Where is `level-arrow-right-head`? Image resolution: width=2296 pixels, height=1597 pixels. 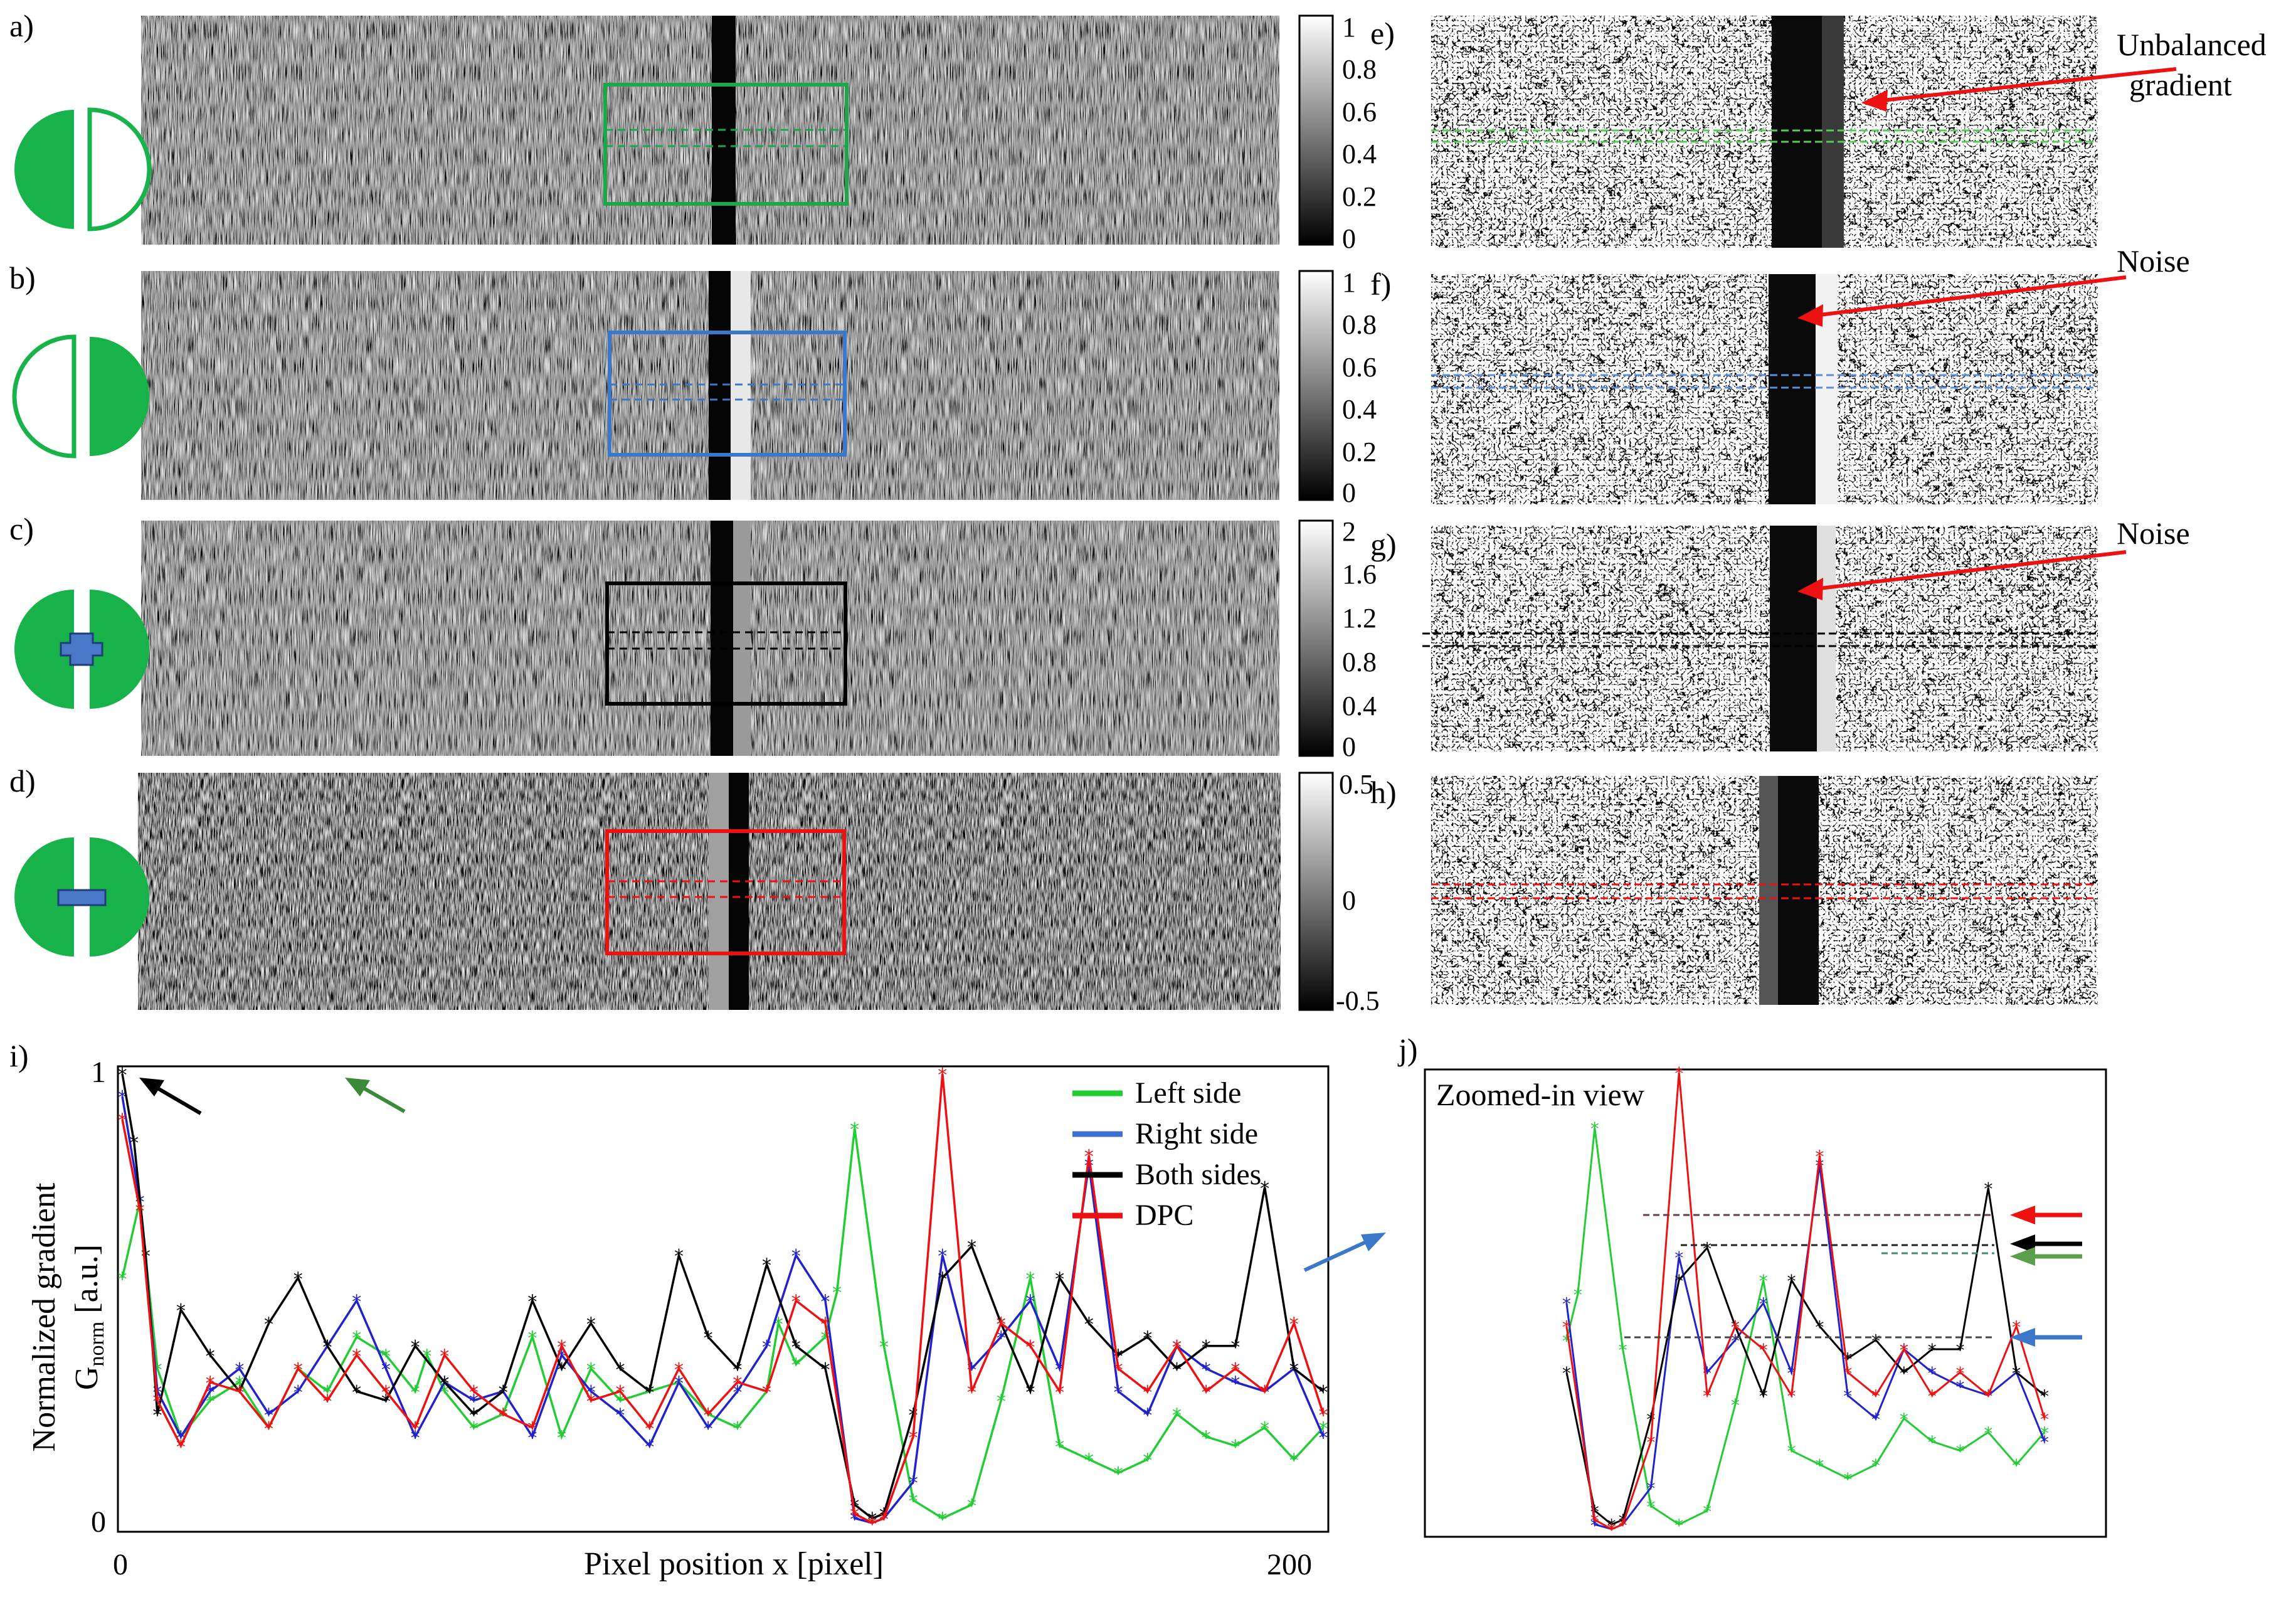
level-arrow-right-head is located at coordinates (2022, 1338).